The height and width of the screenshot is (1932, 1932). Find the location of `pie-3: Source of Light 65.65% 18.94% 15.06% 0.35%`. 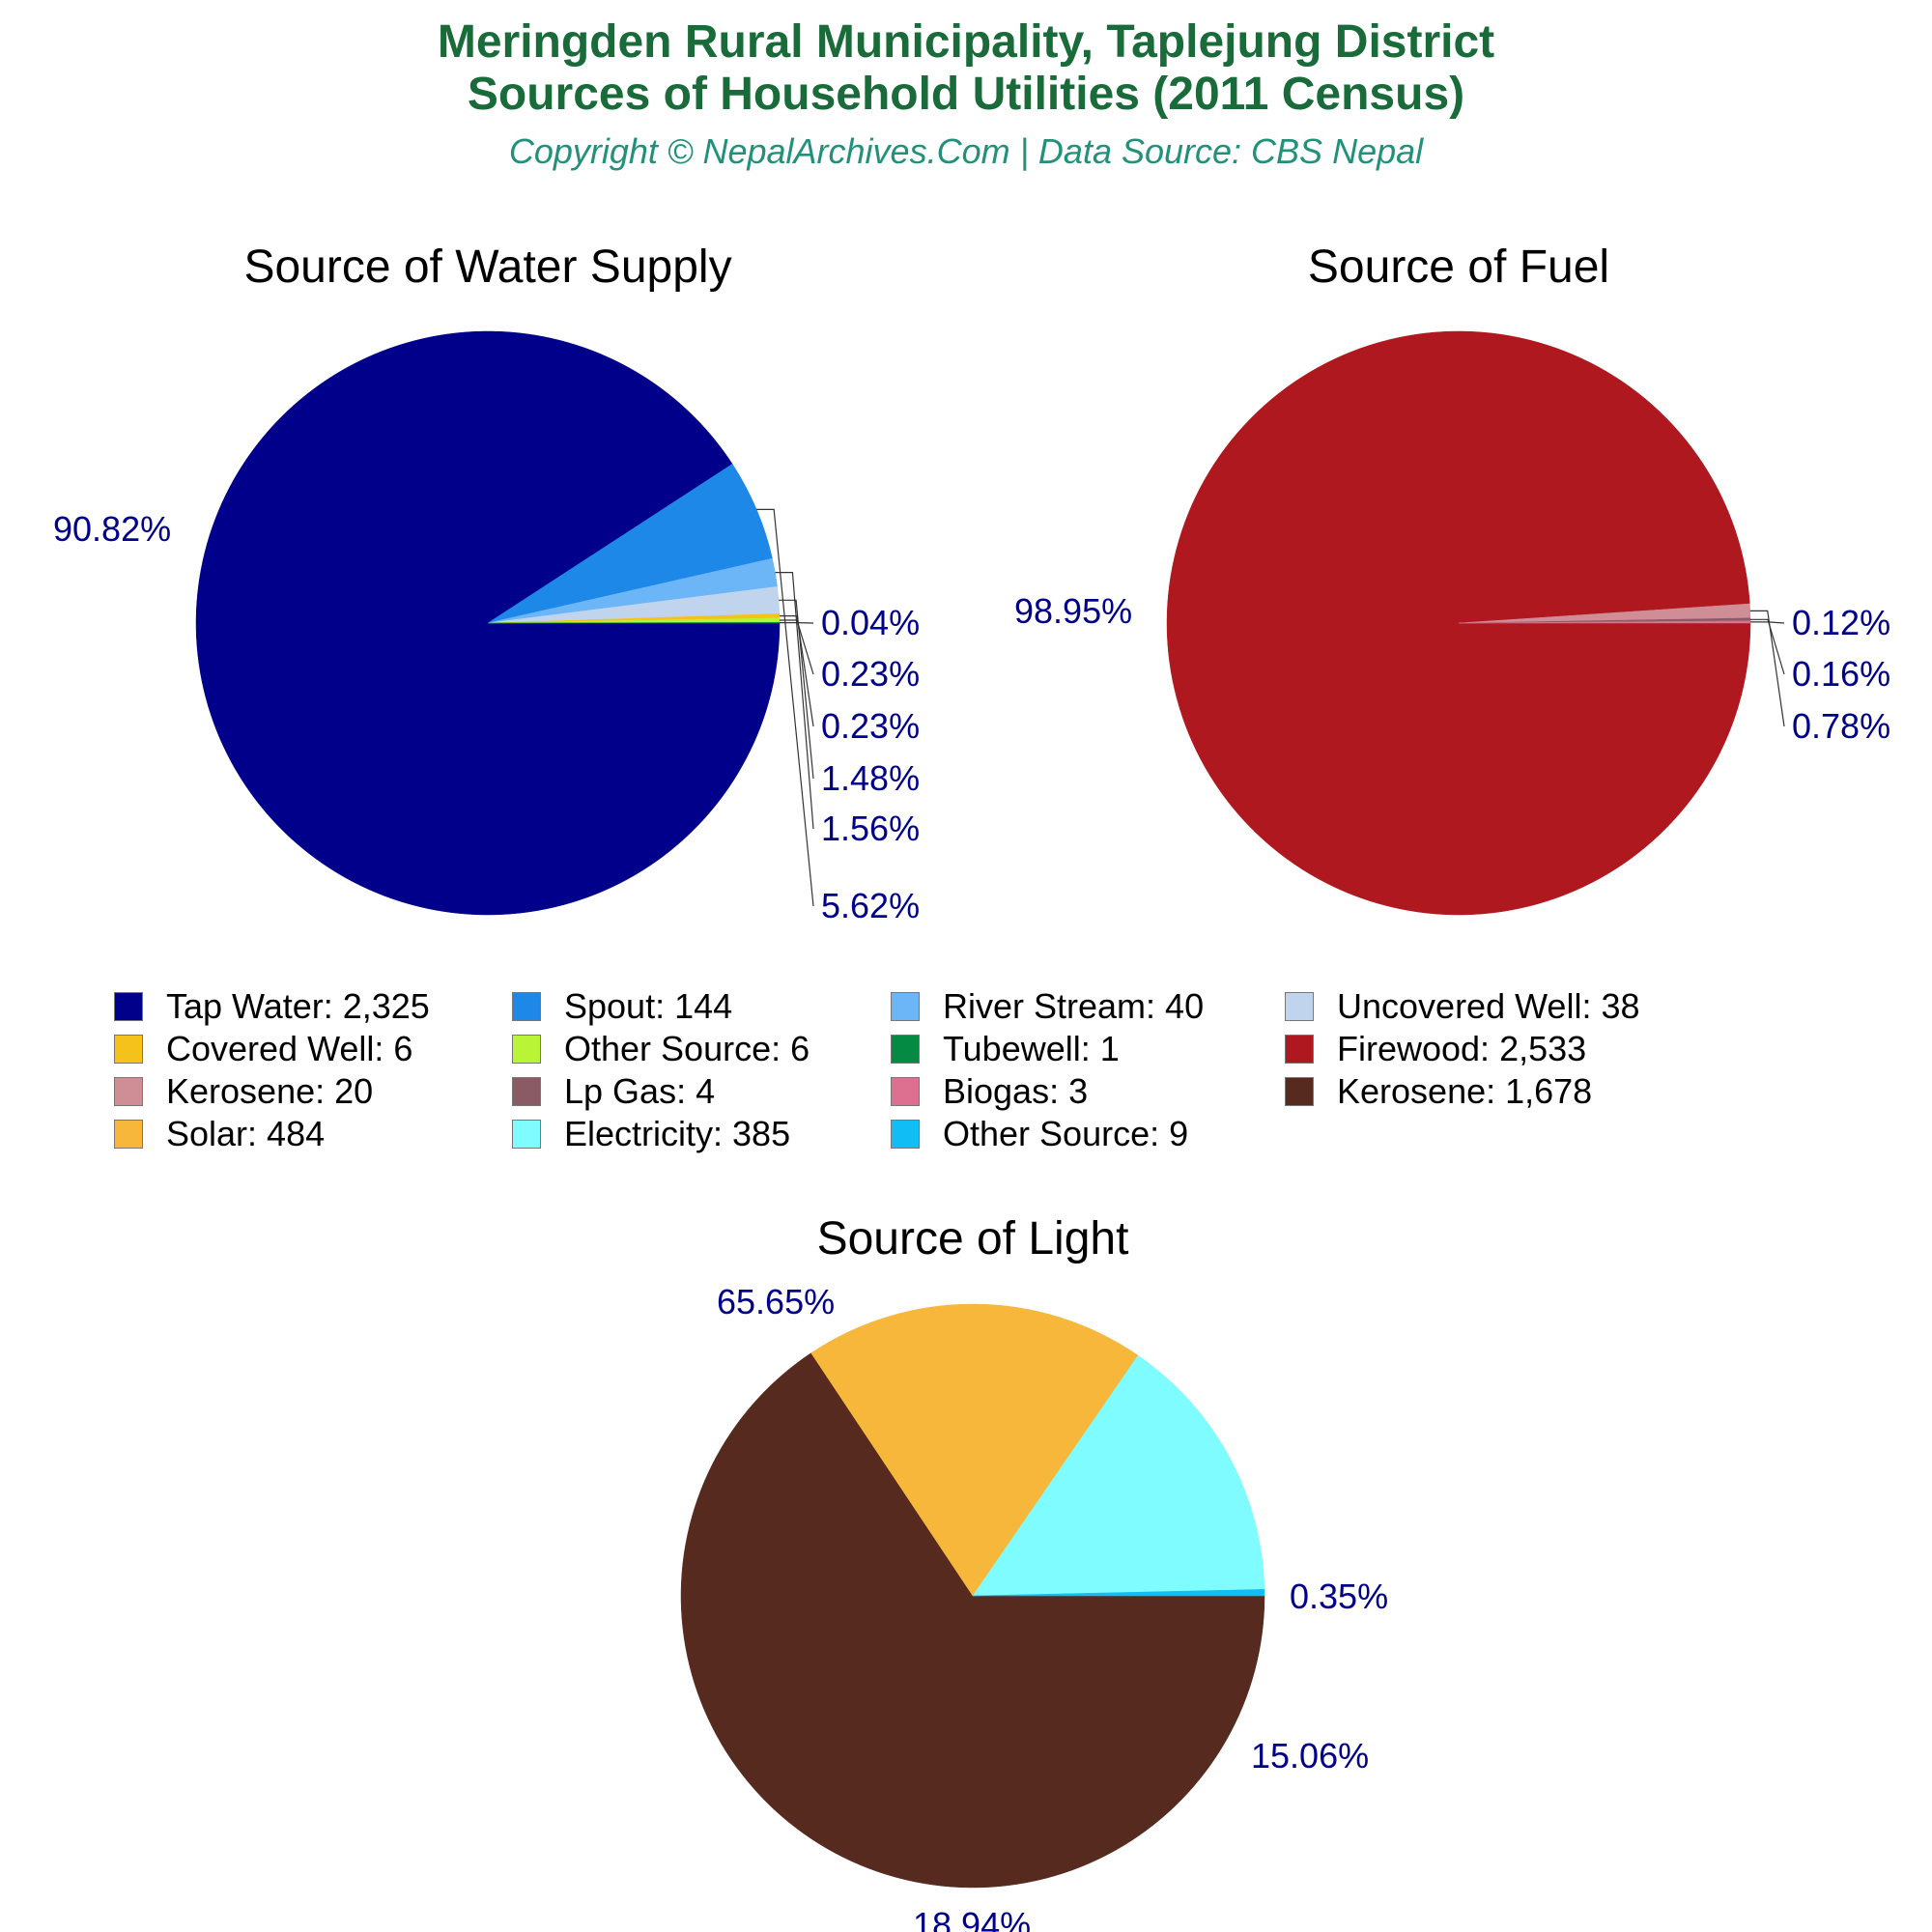

pie-3: Source of Light 65.65% 18.94% 15.06% 0.35% is located at coordinates (1034, 1572).